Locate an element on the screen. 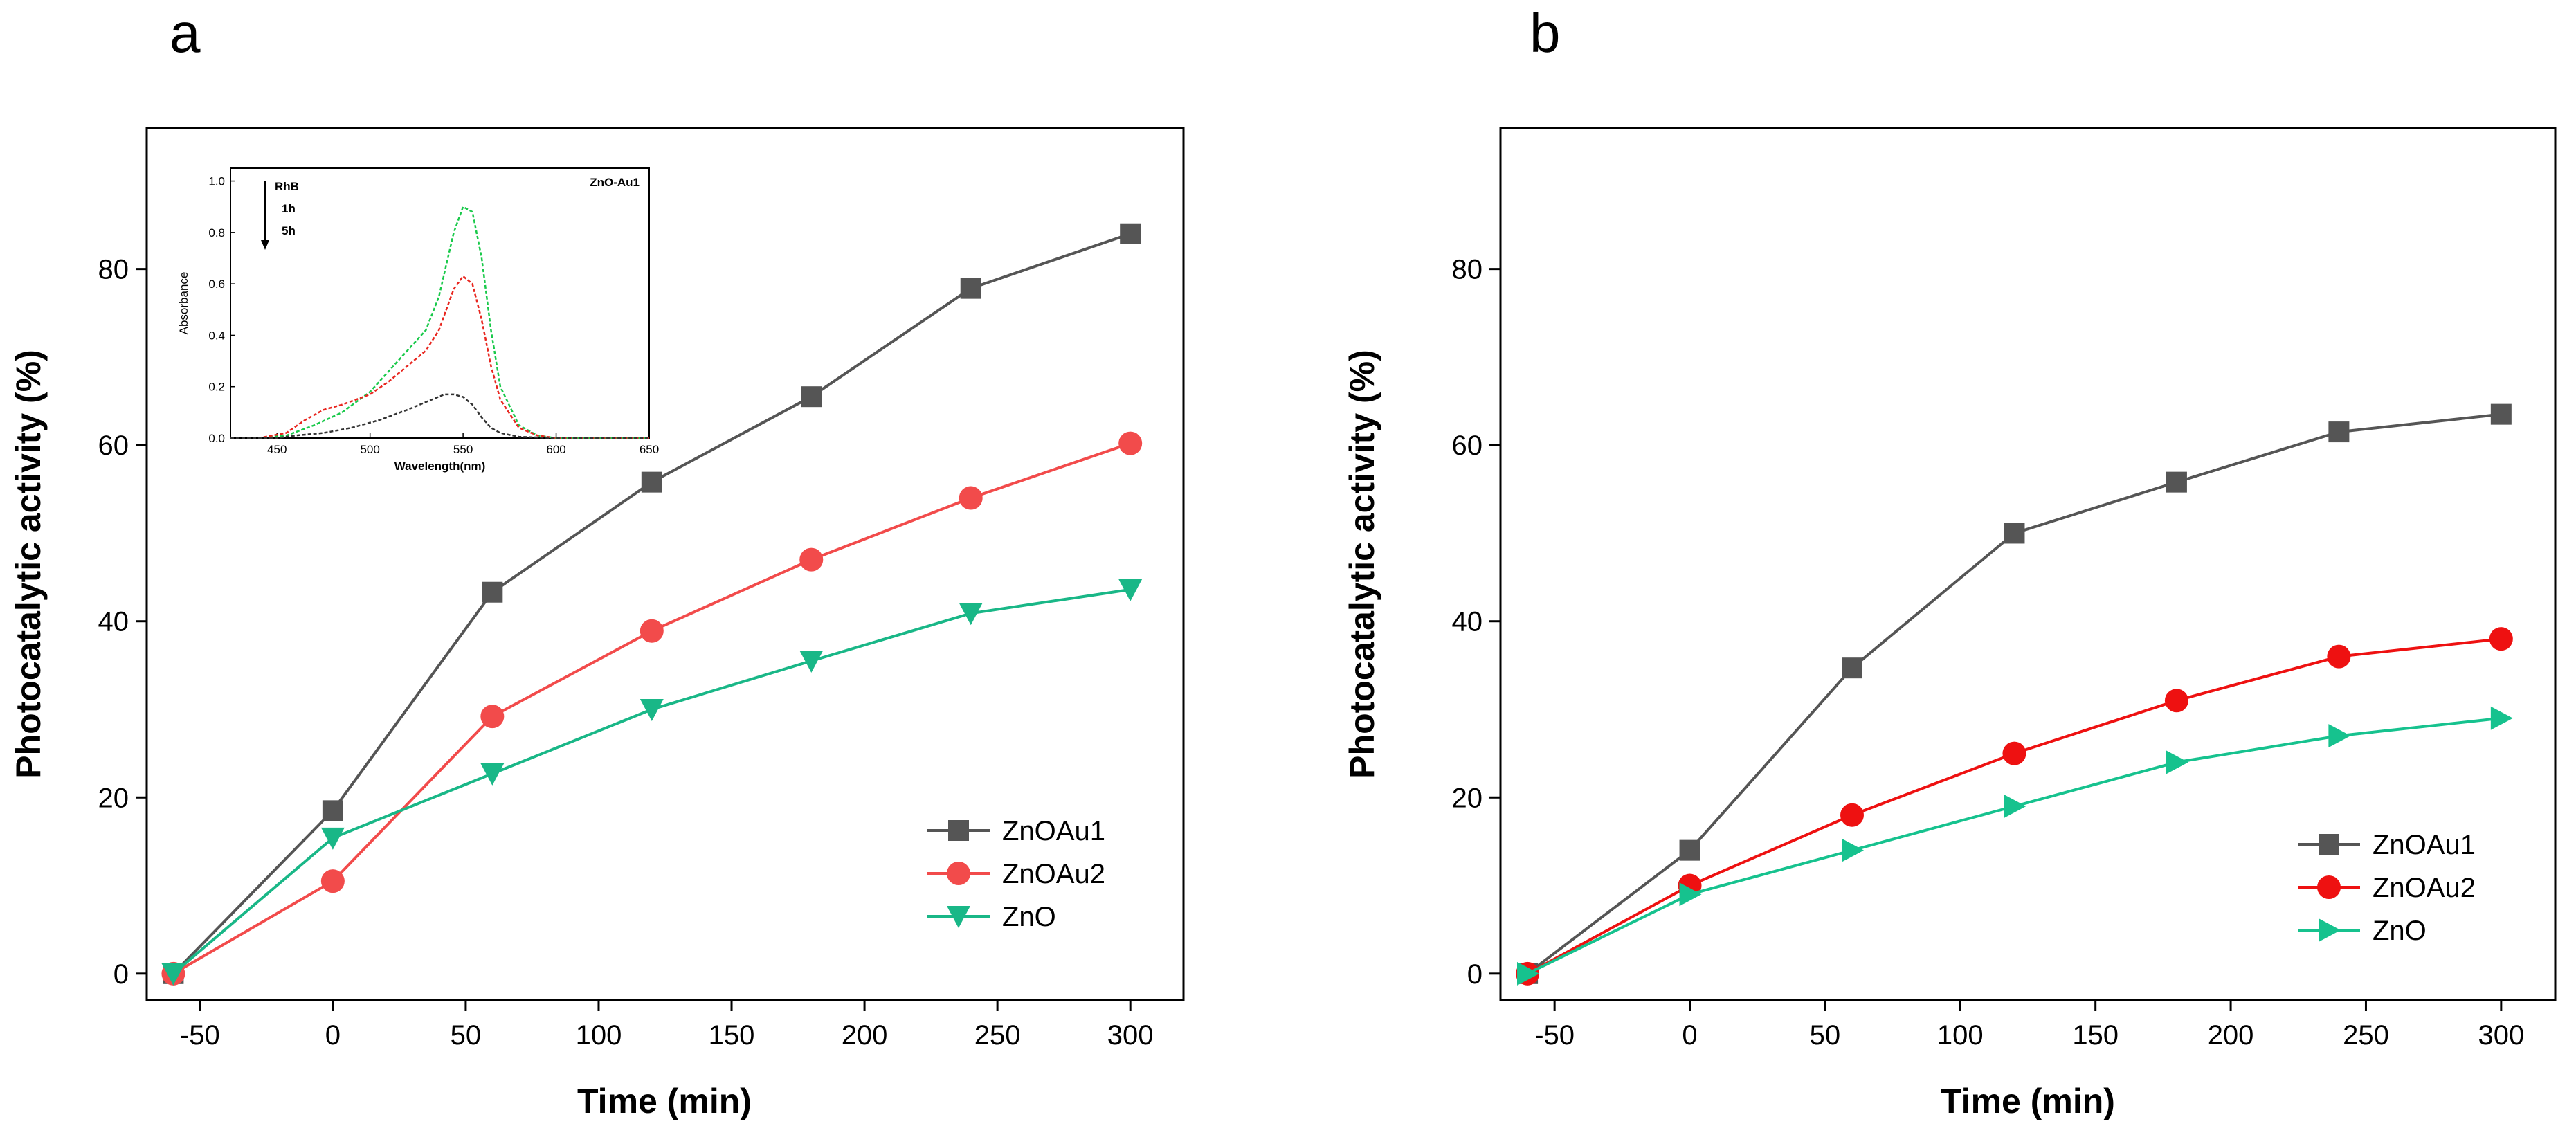  inset-y-axis-title: Absorbance is located at coordinates (183, 303).